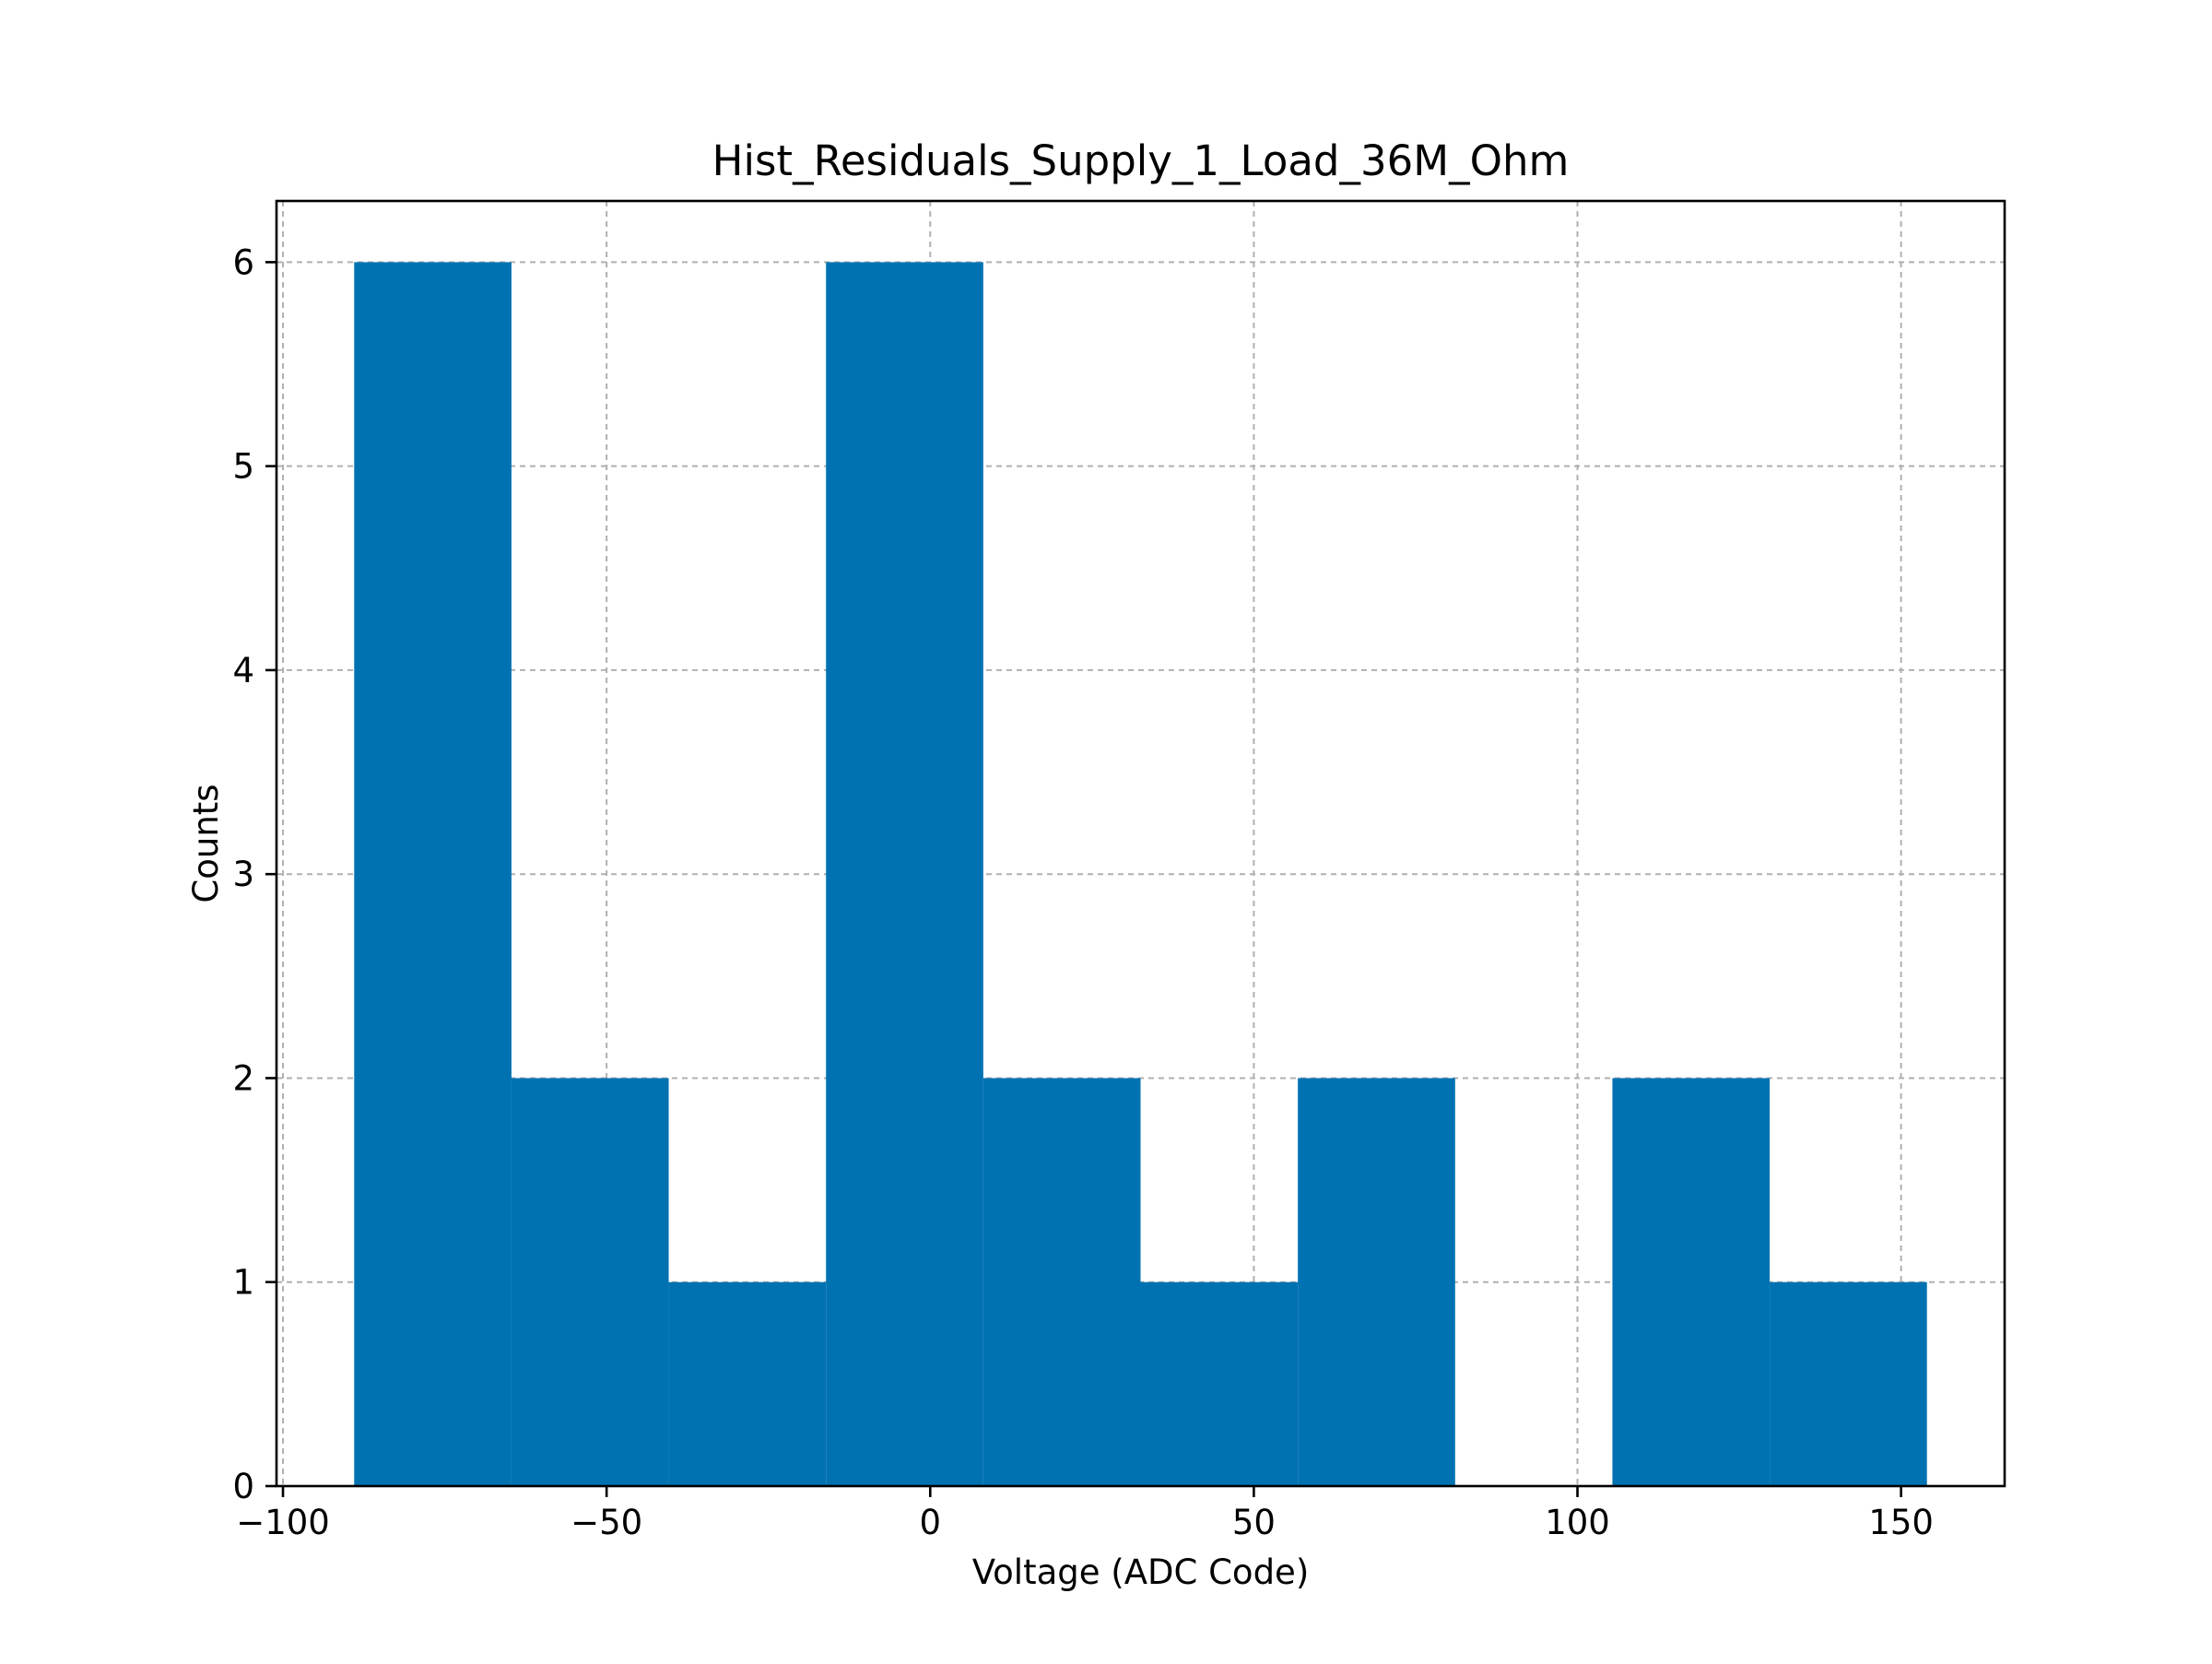  What do you see at coordinates (1141, 1572) in the screenshot?
I see `x-axis-label: Voltage (ADC Code)` at bounding box center [1141, 1572].